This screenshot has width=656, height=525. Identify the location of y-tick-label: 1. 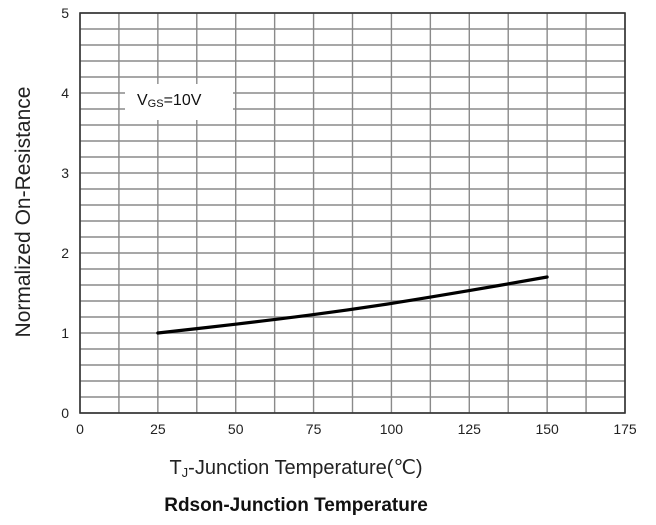
(65, 333).